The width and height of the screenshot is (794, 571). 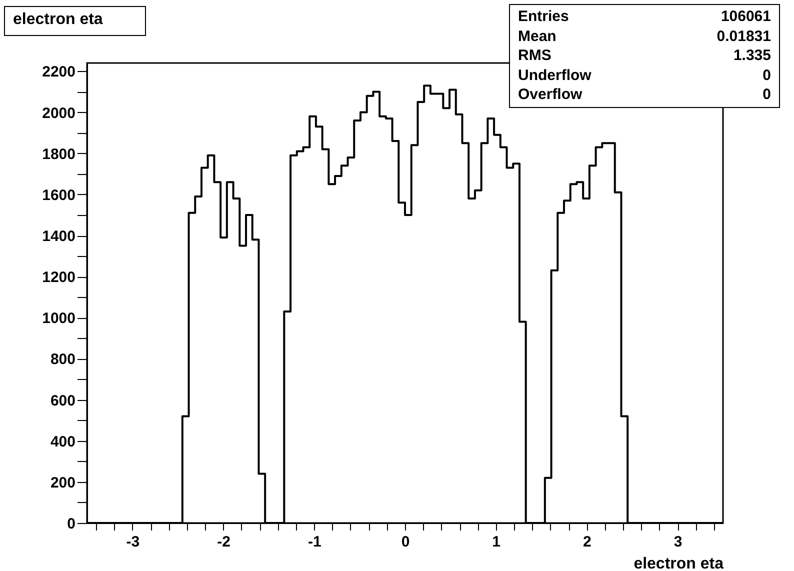 What do you see at coordinates (63, 483) in the screenshot?
I see `y-tick-label: 200` at bounding box center [63, 483].